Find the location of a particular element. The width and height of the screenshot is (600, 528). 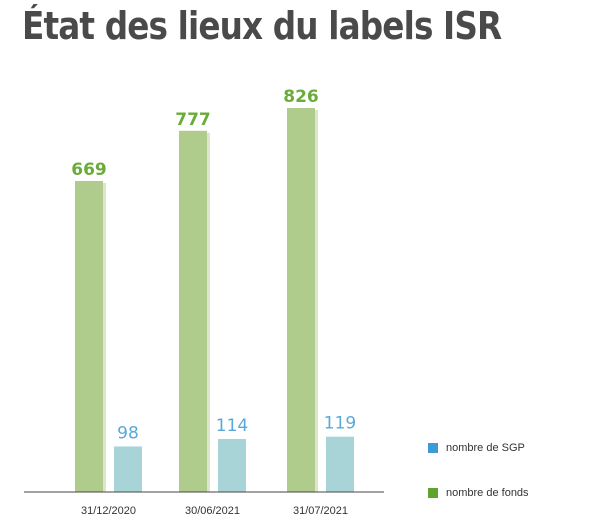

x-tick-label: 31/12/2020 is located at coordinates (108, 511).